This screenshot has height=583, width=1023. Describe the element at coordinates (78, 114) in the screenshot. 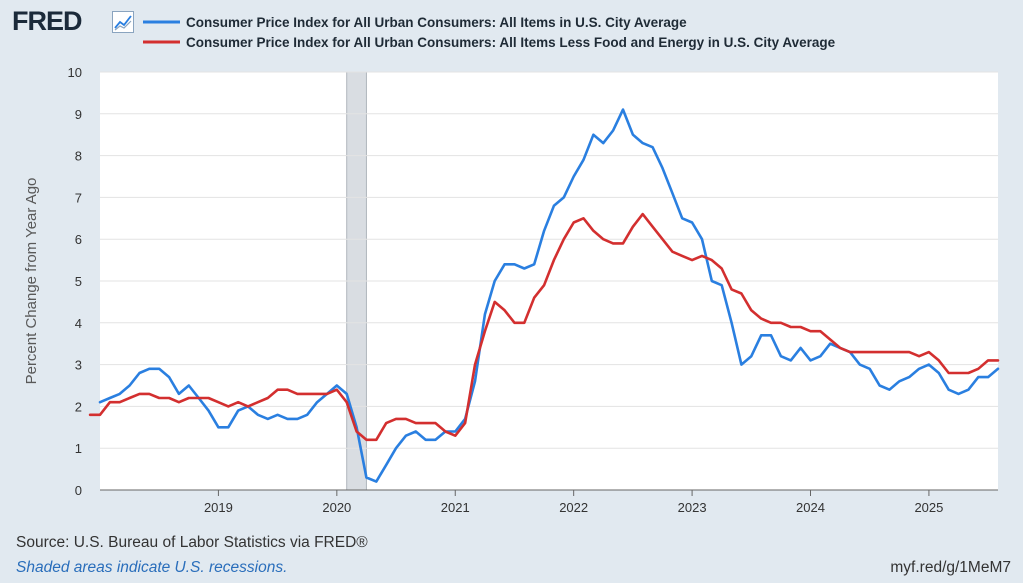

I see `y-tick-label: 9` at that location.